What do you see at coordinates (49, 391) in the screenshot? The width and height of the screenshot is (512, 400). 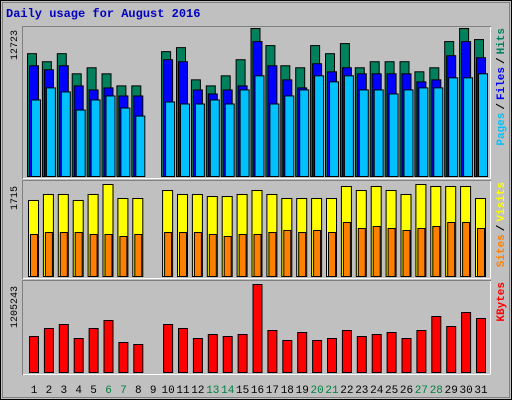 I see `x-tick-label: 2` at bounding box center [49, 391].